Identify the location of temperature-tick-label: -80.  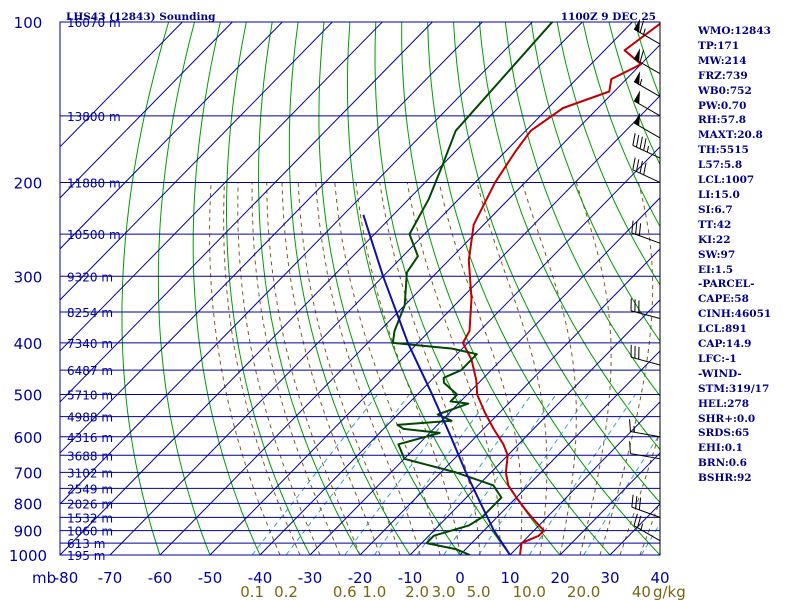
(66, 578).